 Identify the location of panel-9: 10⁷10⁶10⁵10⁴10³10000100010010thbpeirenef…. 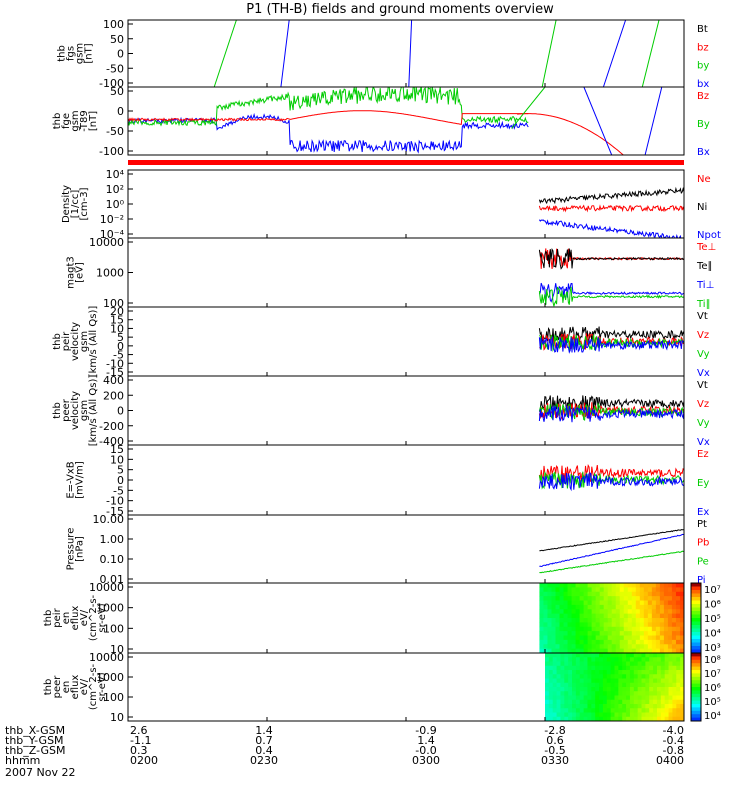
(382, 618).